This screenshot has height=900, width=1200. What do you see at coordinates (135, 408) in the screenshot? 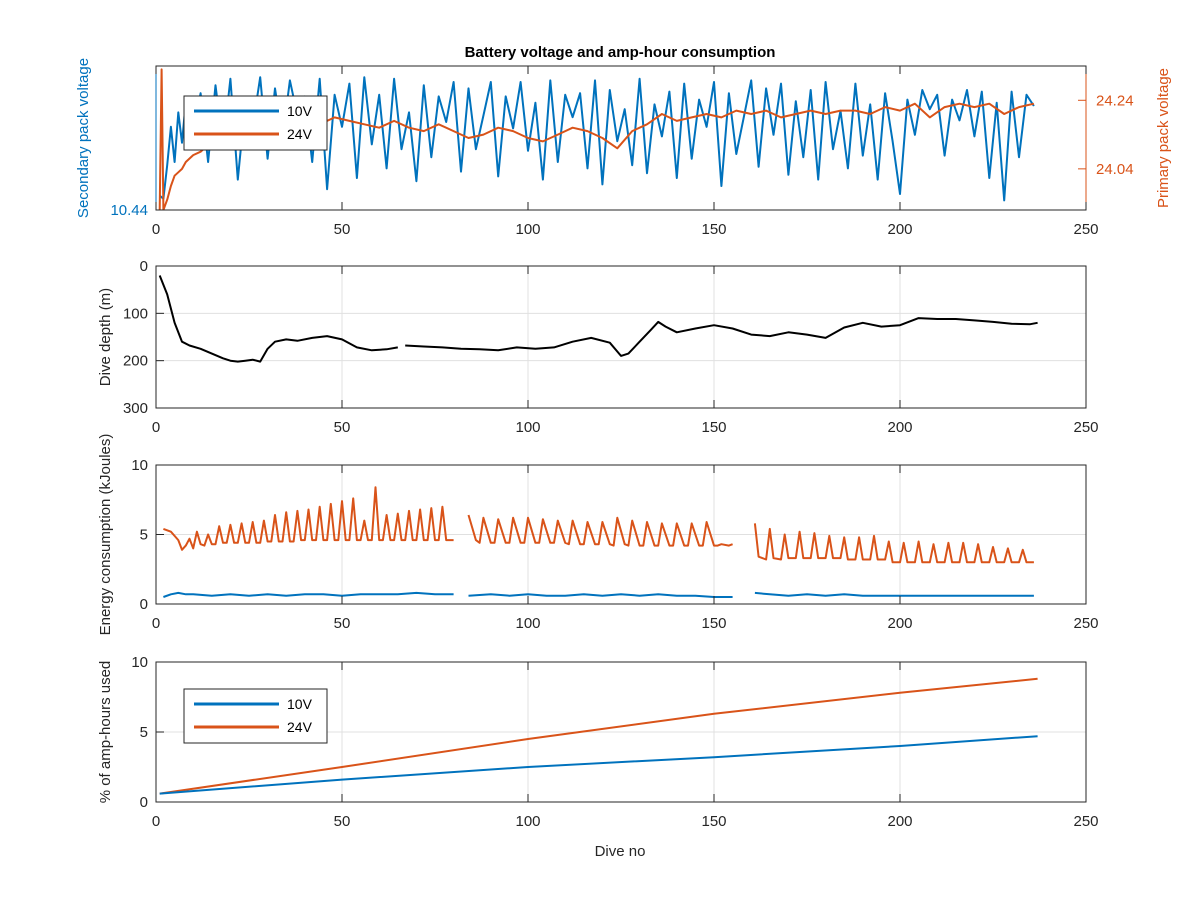
I see `y-tick-label: 300` at bounding box center [135, 408].